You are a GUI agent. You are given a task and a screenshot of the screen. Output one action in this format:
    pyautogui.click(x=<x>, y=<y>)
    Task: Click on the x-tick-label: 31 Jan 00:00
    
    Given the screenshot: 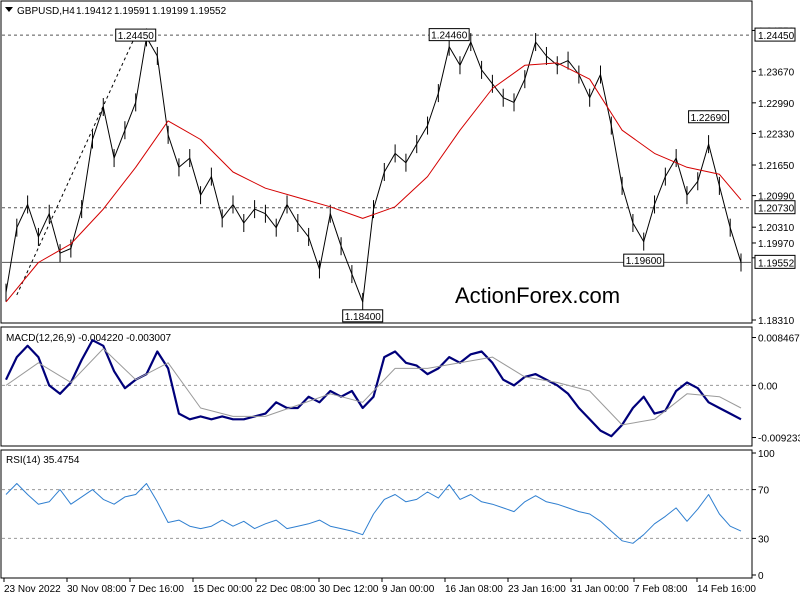 What is the action you would take?
    pyautogui.click(x=600, y=589)
    